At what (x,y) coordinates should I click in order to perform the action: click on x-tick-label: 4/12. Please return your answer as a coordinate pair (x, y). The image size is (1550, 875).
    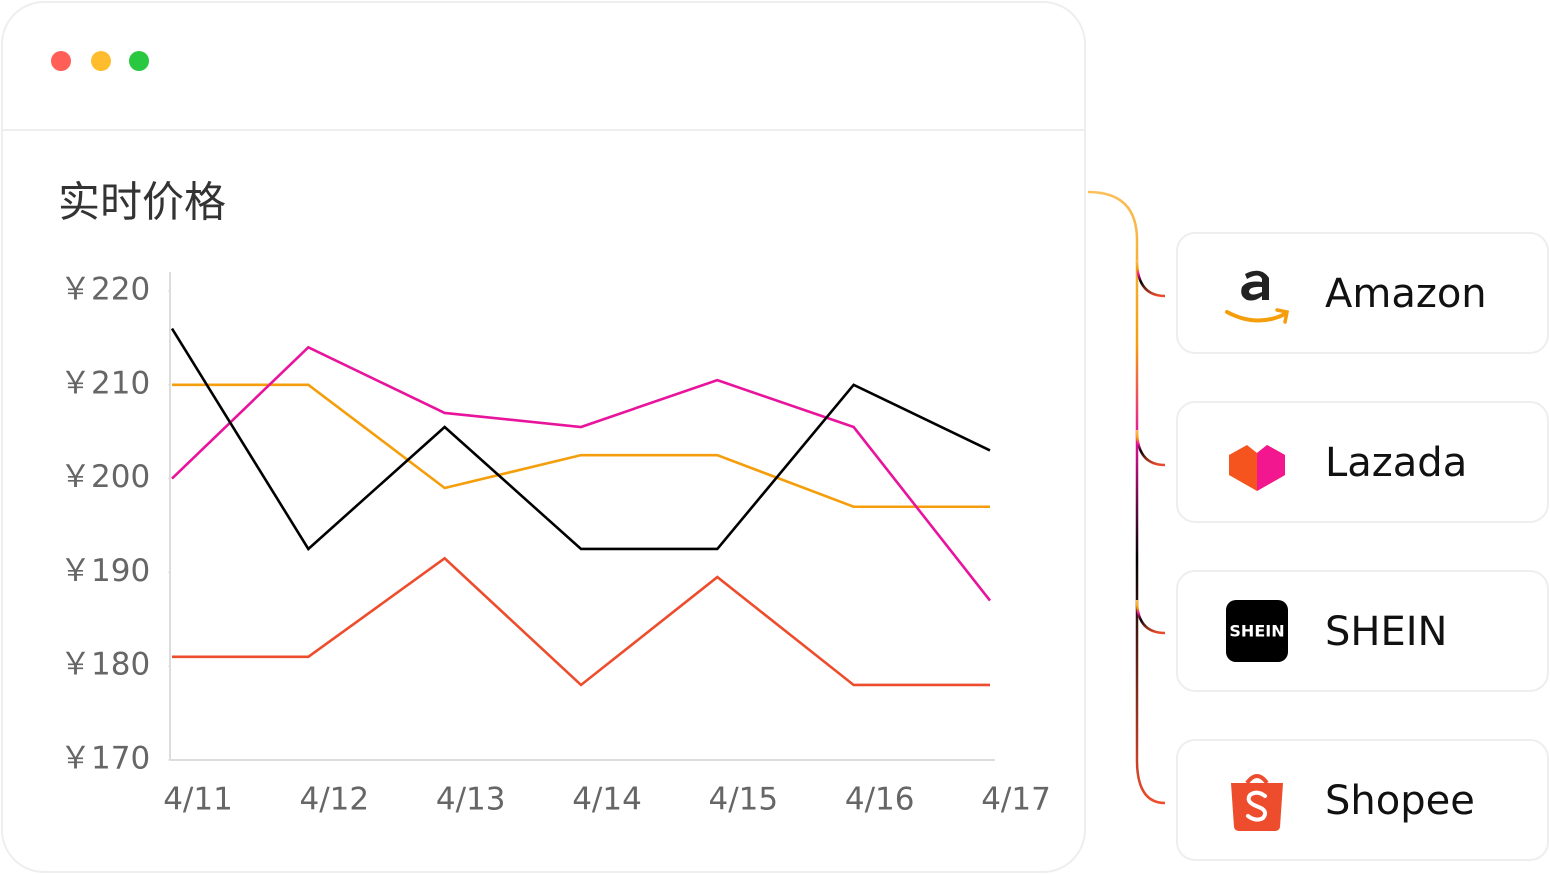
    Looking at the image, I should click on (335, 800).